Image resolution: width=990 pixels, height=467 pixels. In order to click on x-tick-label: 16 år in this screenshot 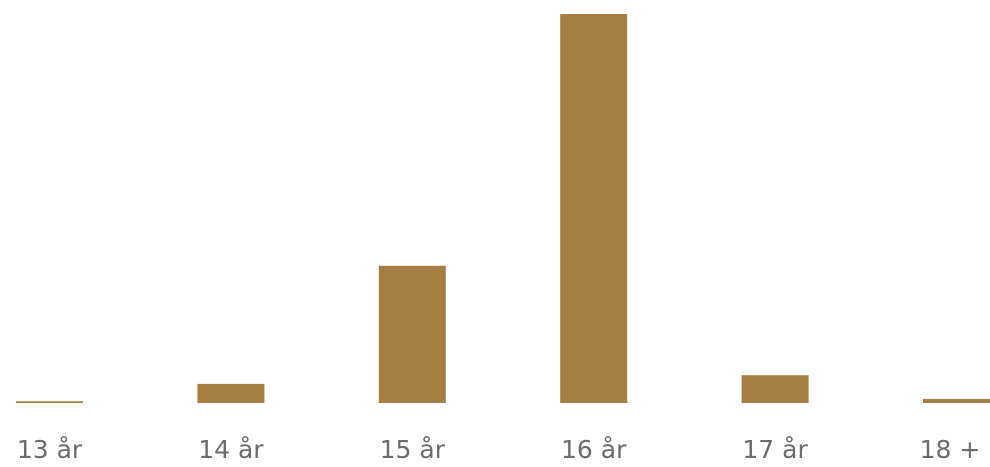, I will do `click(594, 449)`.